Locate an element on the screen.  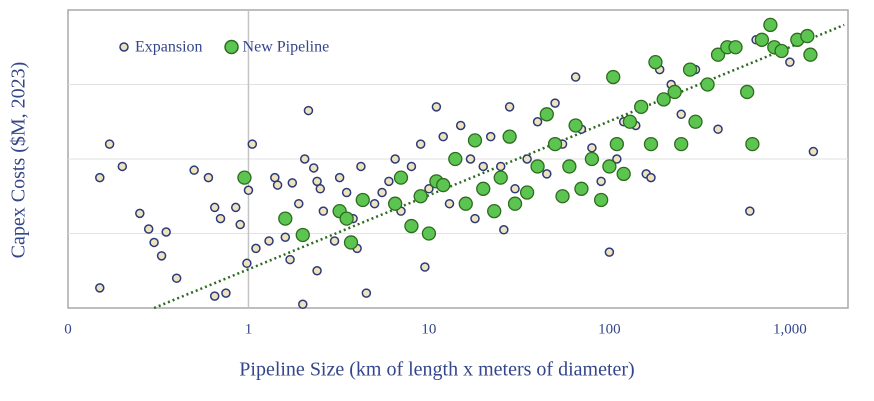
x-tick-label: 0 is located at coordinates (68, 329).